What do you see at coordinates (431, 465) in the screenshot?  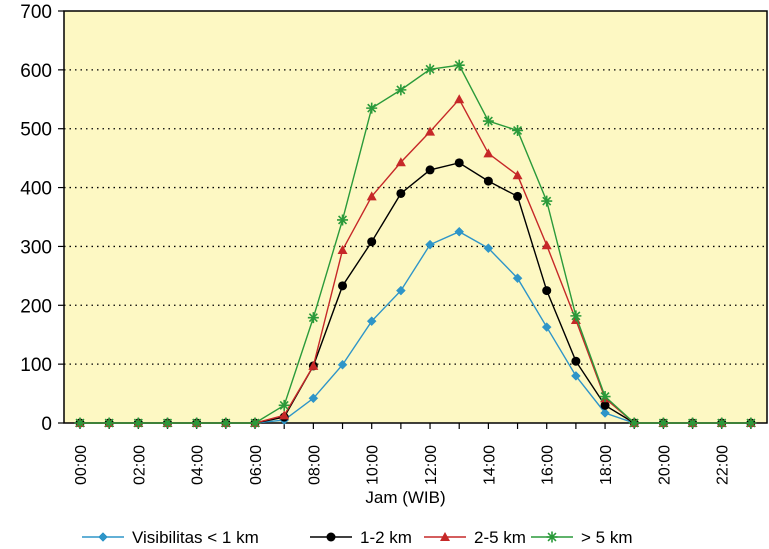 I see `x-tick-label: 12:00` at bounding box center [431, 465].